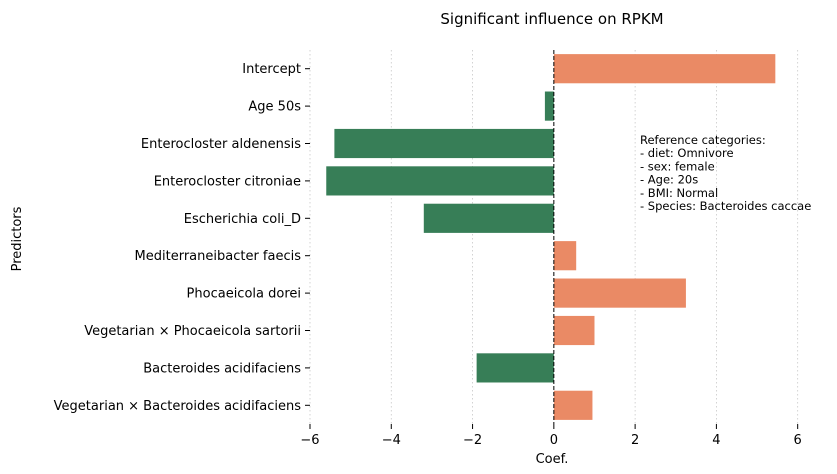 The image size is (837, 474). What do you see at coordinates (552, 459) in the screenshot?
I see `x-axis-label: Coef.` at bounding box center [552, 459].